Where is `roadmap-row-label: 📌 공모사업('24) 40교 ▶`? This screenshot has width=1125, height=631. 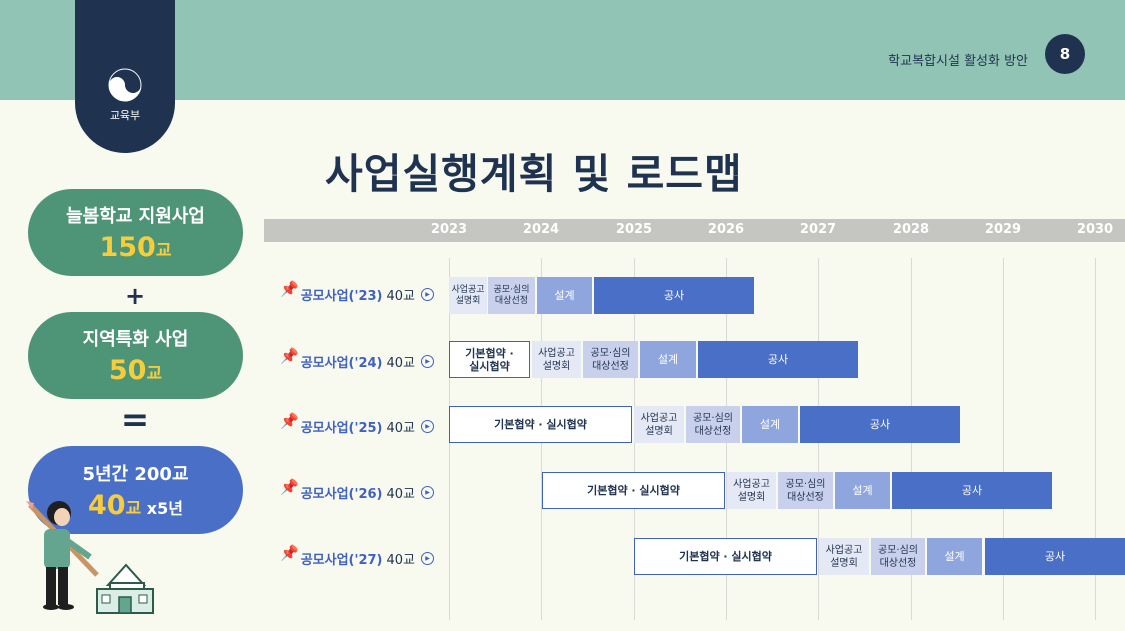 roadmap-row-label: 📌 공모사업('24) 40교 ▶ is located at coordinates (357, 359).